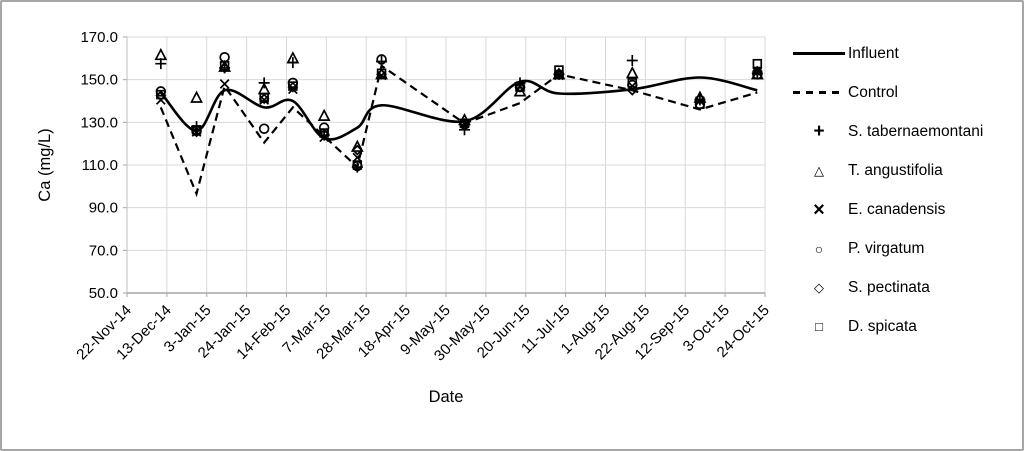 Image resolution: width=1024 pixels, height=451 pixels. What do you see at coordinates (819, 53) in the screenshot?
I see `influent-line-swatch` at bounding box center [819, 53].